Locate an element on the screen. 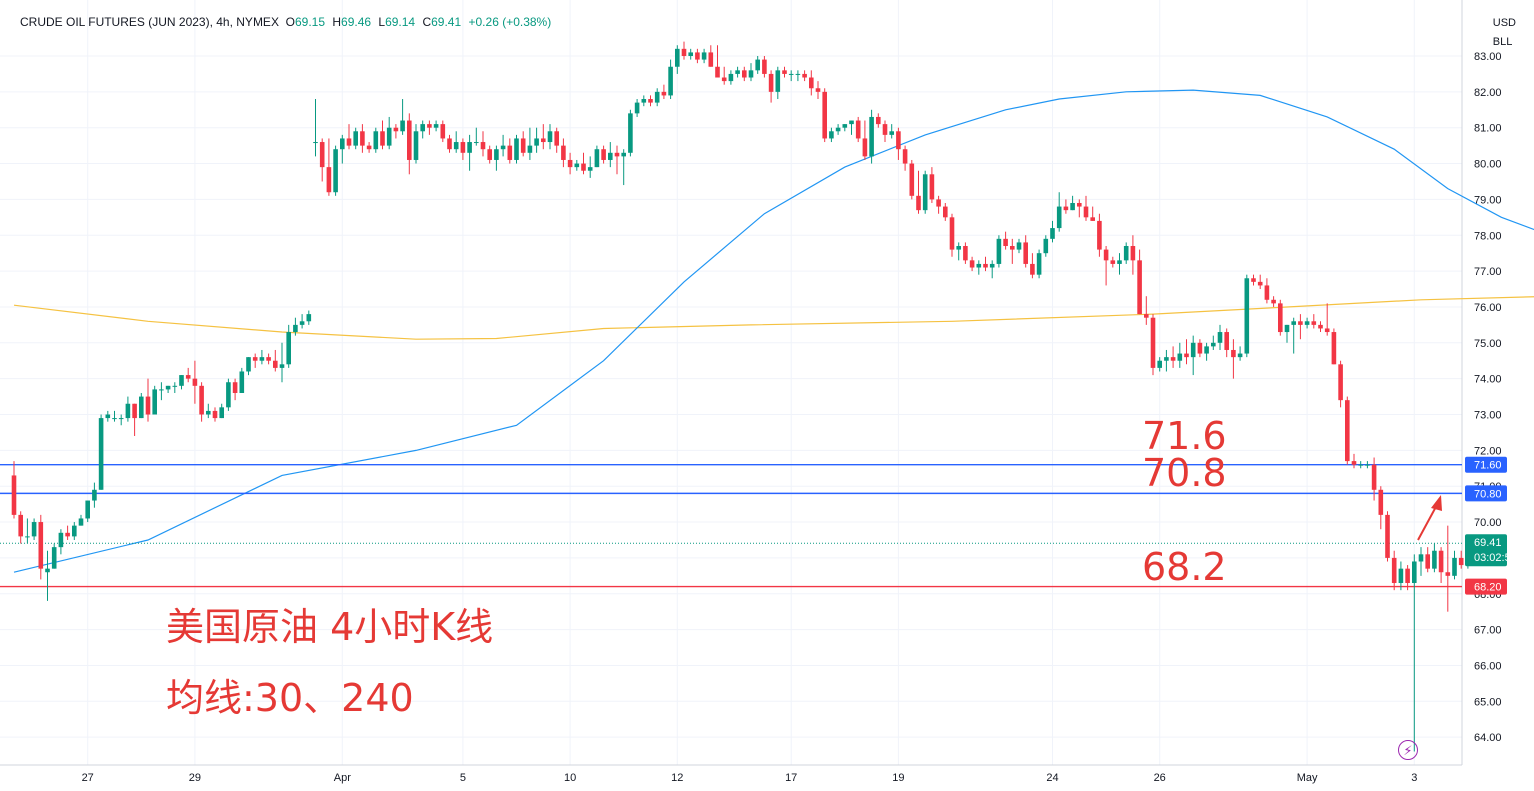  time-axis-label: 29 is located at coordinates (195, 778).